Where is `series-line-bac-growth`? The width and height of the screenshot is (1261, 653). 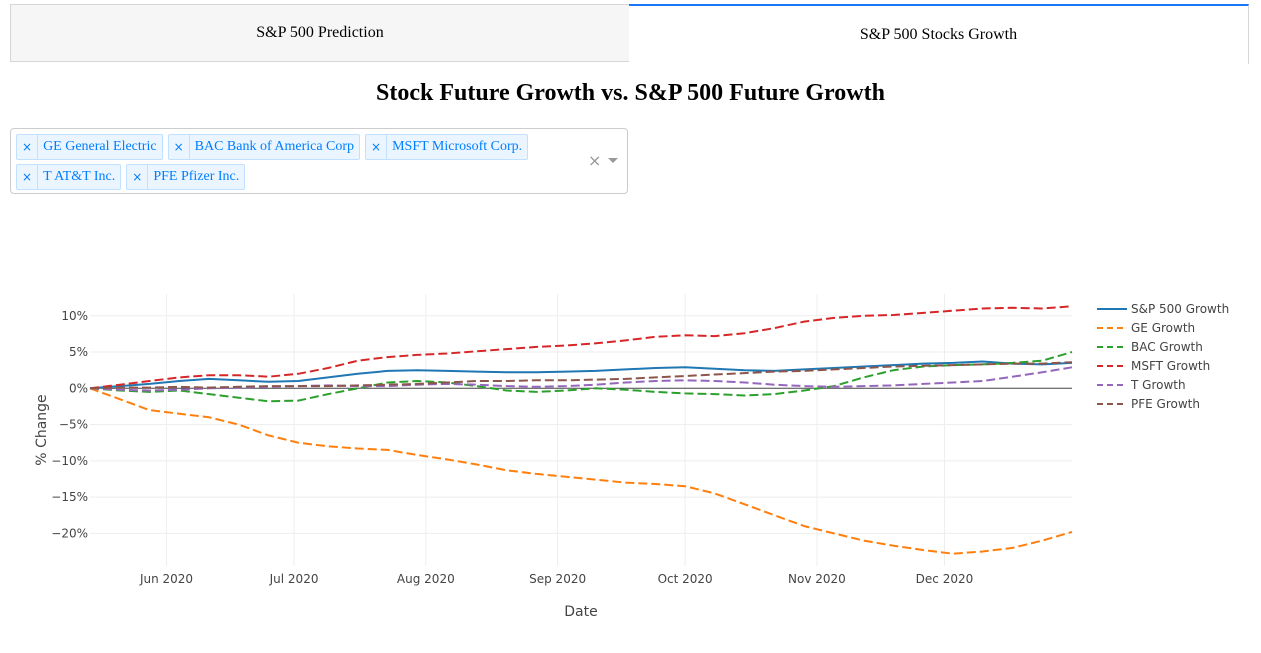
series-line-bac-growth is located at coordinates (581, 377).